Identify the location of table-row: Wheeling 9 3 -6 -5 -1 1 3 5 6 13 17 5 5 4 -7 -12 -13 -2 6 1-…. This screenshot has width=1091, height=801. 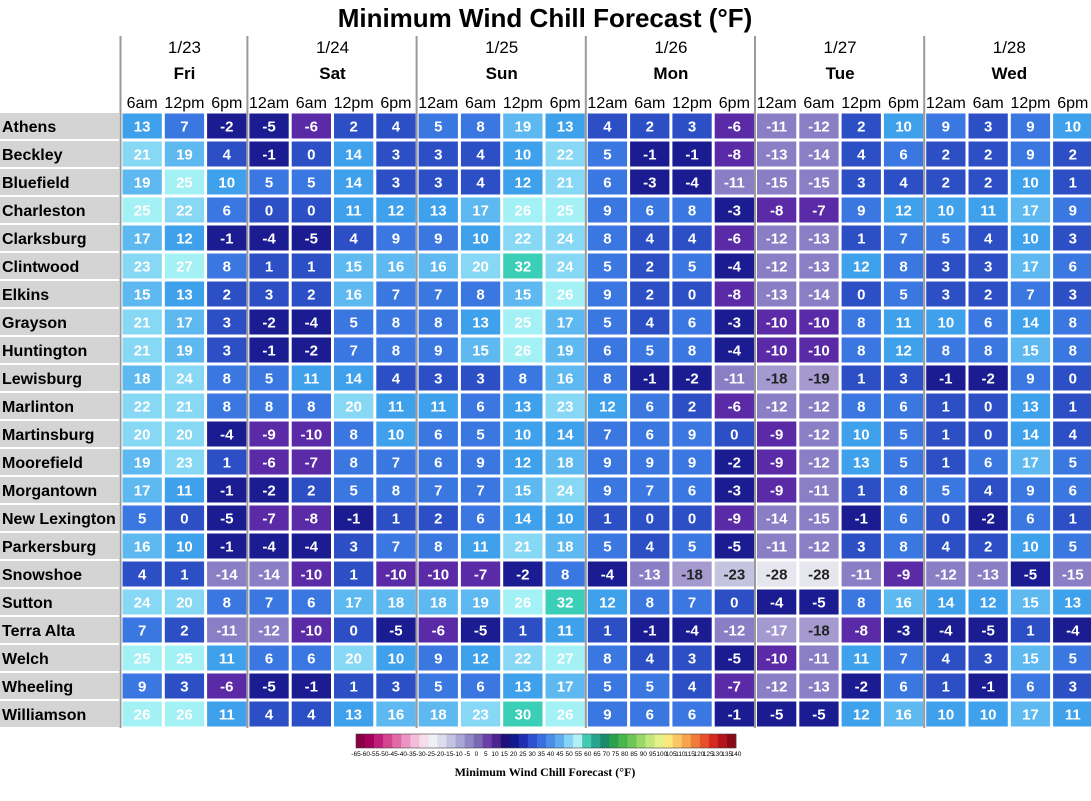
(545, 686).